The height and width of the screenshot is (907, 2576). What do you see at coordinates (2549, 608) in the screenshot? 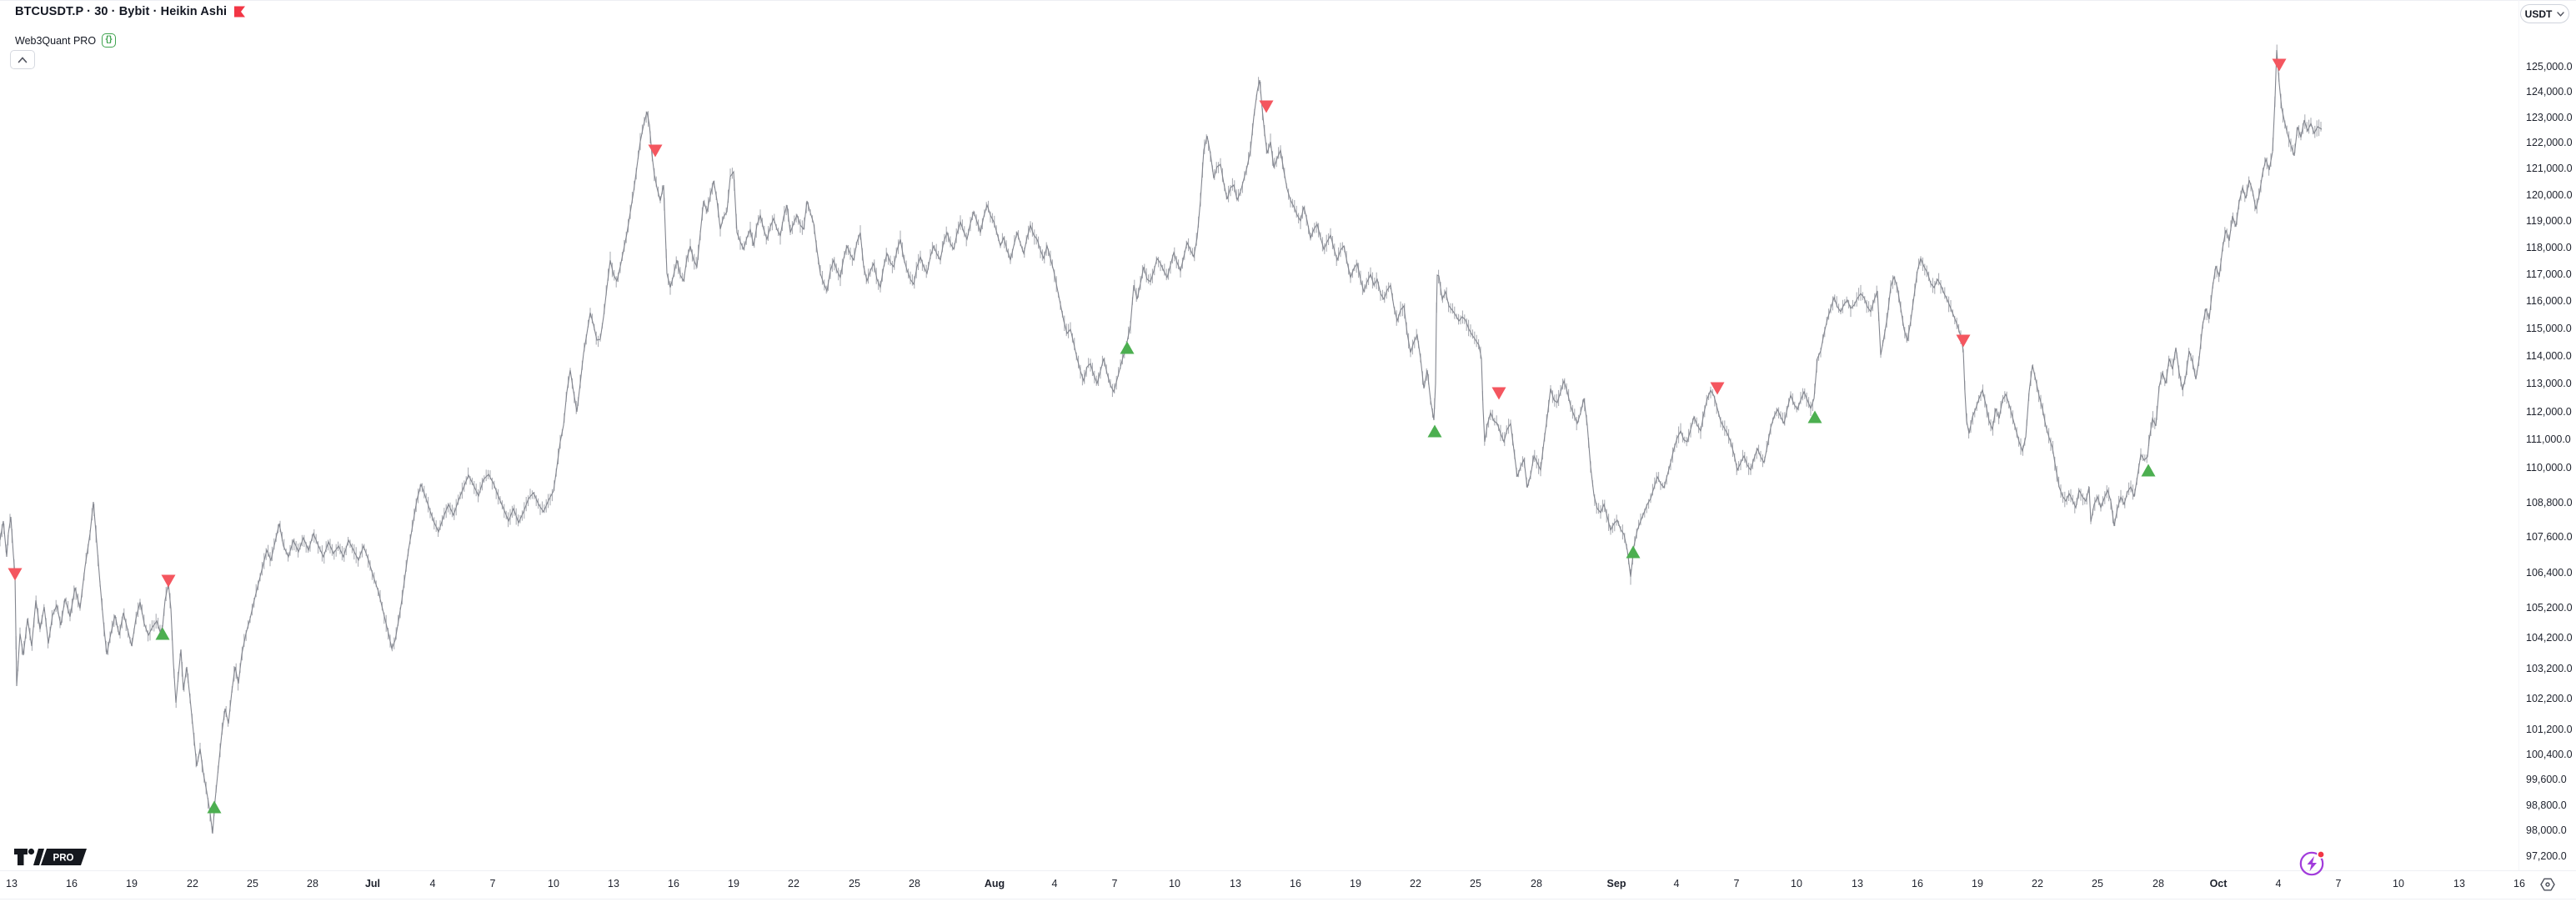
I see `price-tick-label: 105,200.0` at bounding box center [2549, 608].